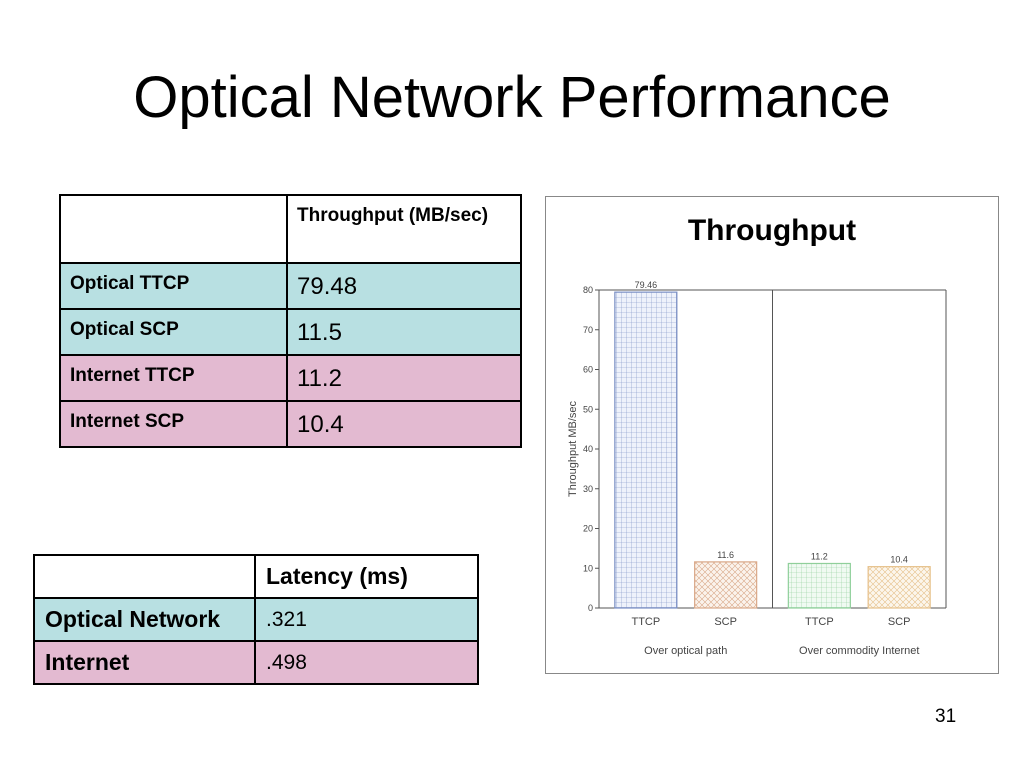  Describe the element at coordinates (173, 424) in the screenshot. I see `row-label: Internet SCP` at that location.